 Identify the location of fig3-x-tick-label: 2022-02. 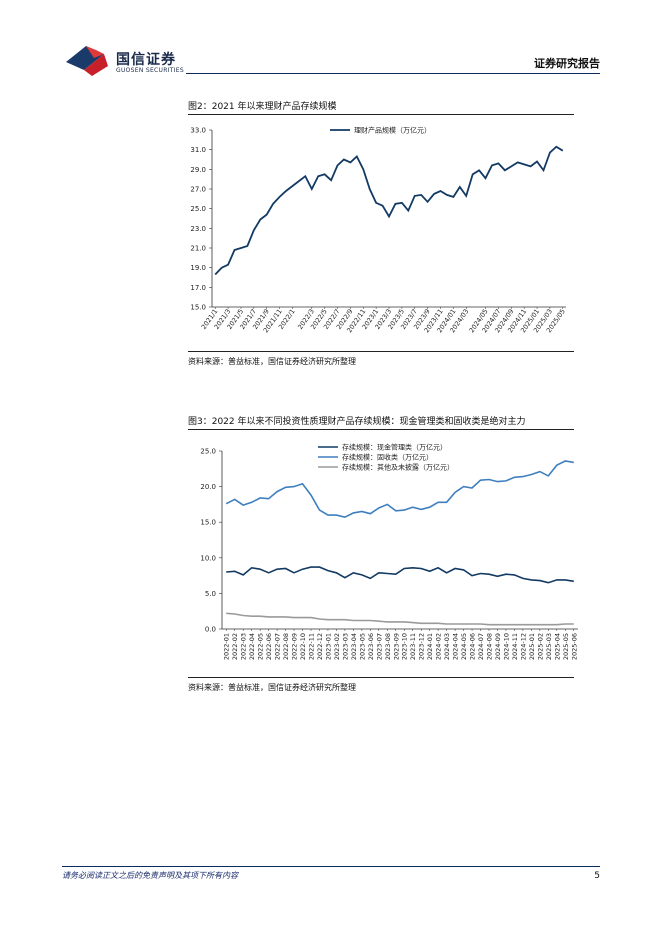
(235, 646).